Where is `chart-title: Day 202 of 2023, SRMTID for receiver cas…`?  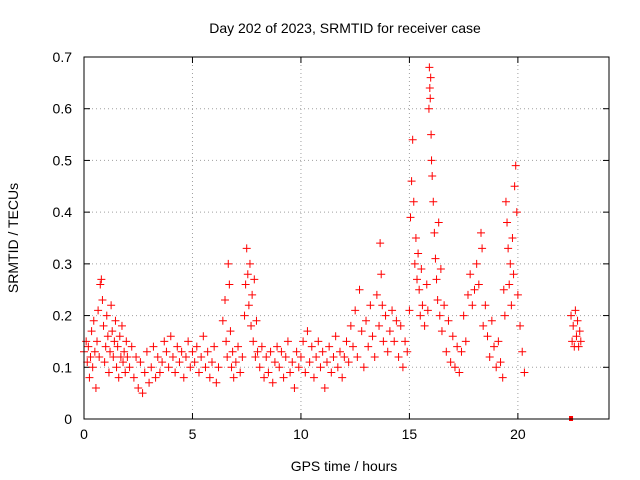
chart-title: Day 202 of 2023, SRMTID for receiver cas… is located at coordinates (345, 28).